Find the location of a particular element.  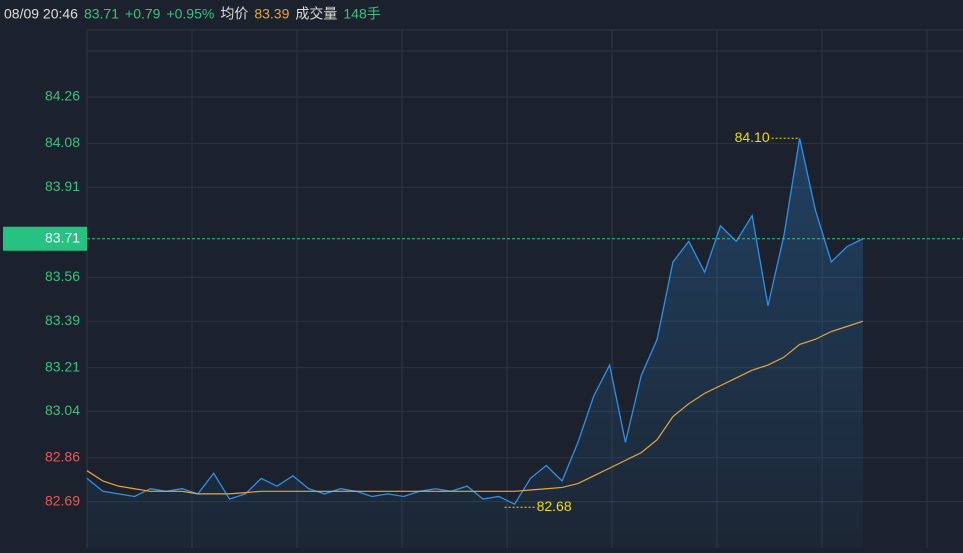

header-value: 83.39 is located at coordinates (271, 14).